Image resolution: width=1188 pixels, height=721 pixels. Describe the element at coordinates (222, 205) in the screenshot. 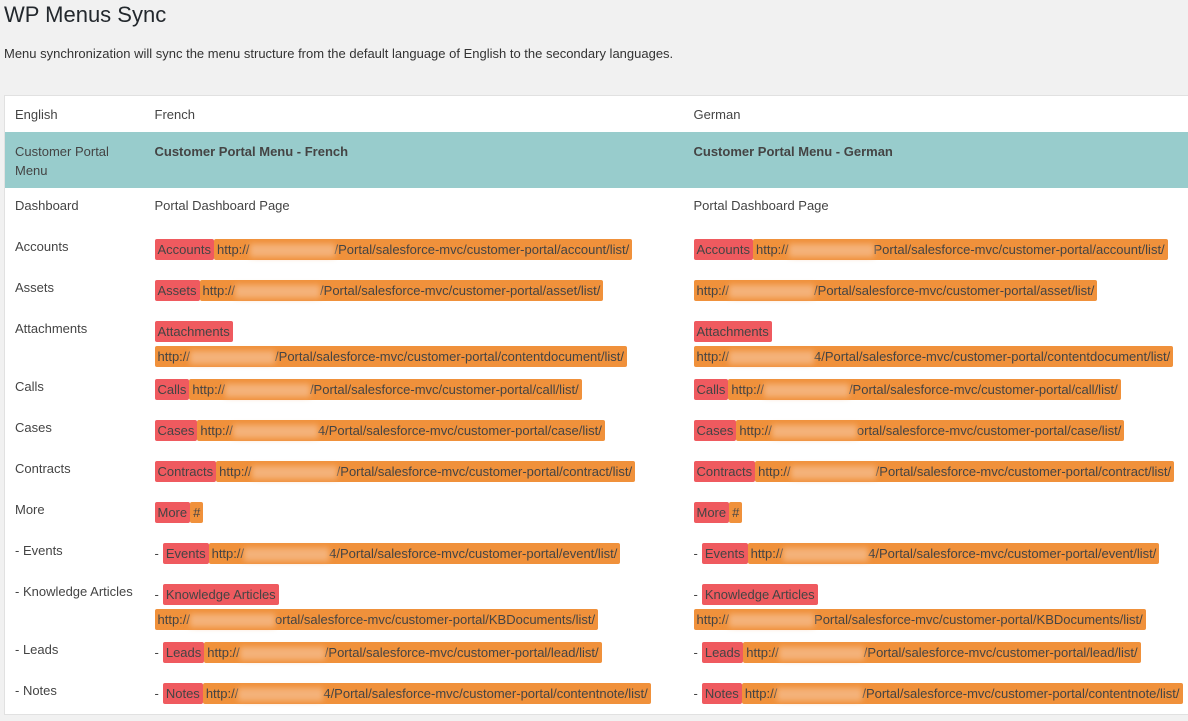

I see `page-name: Portal Dashboard Page` at that location.